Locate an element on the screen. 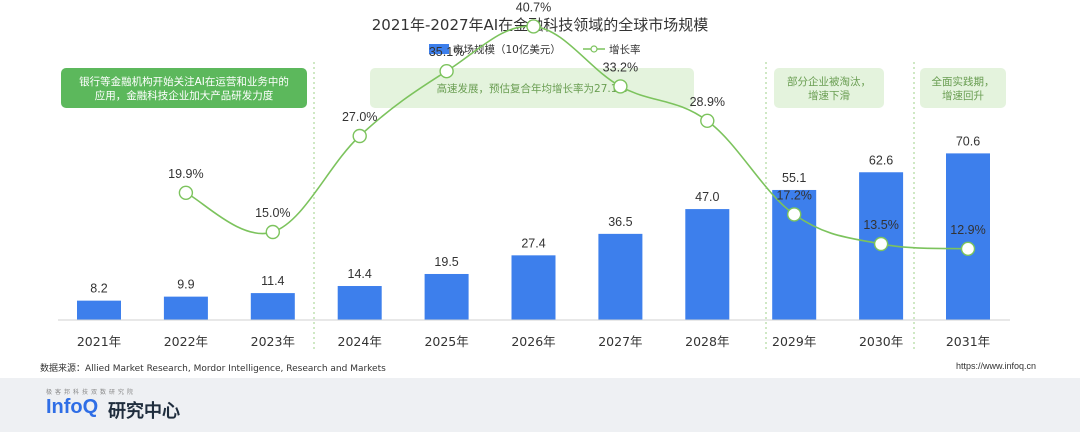  bar-value-label: 62.6 is located at coordinates (881, 160).